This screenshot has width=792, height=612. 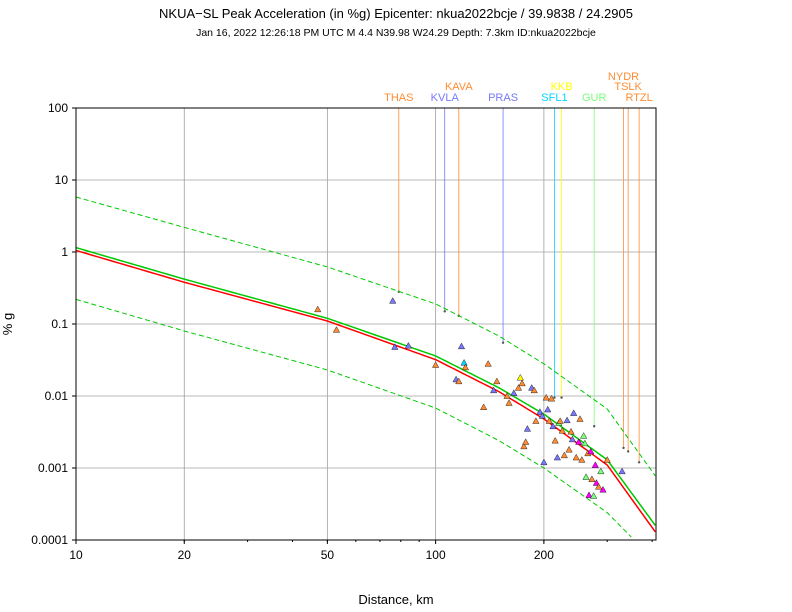 I want to click on data-points, so click(x=470, y=398).